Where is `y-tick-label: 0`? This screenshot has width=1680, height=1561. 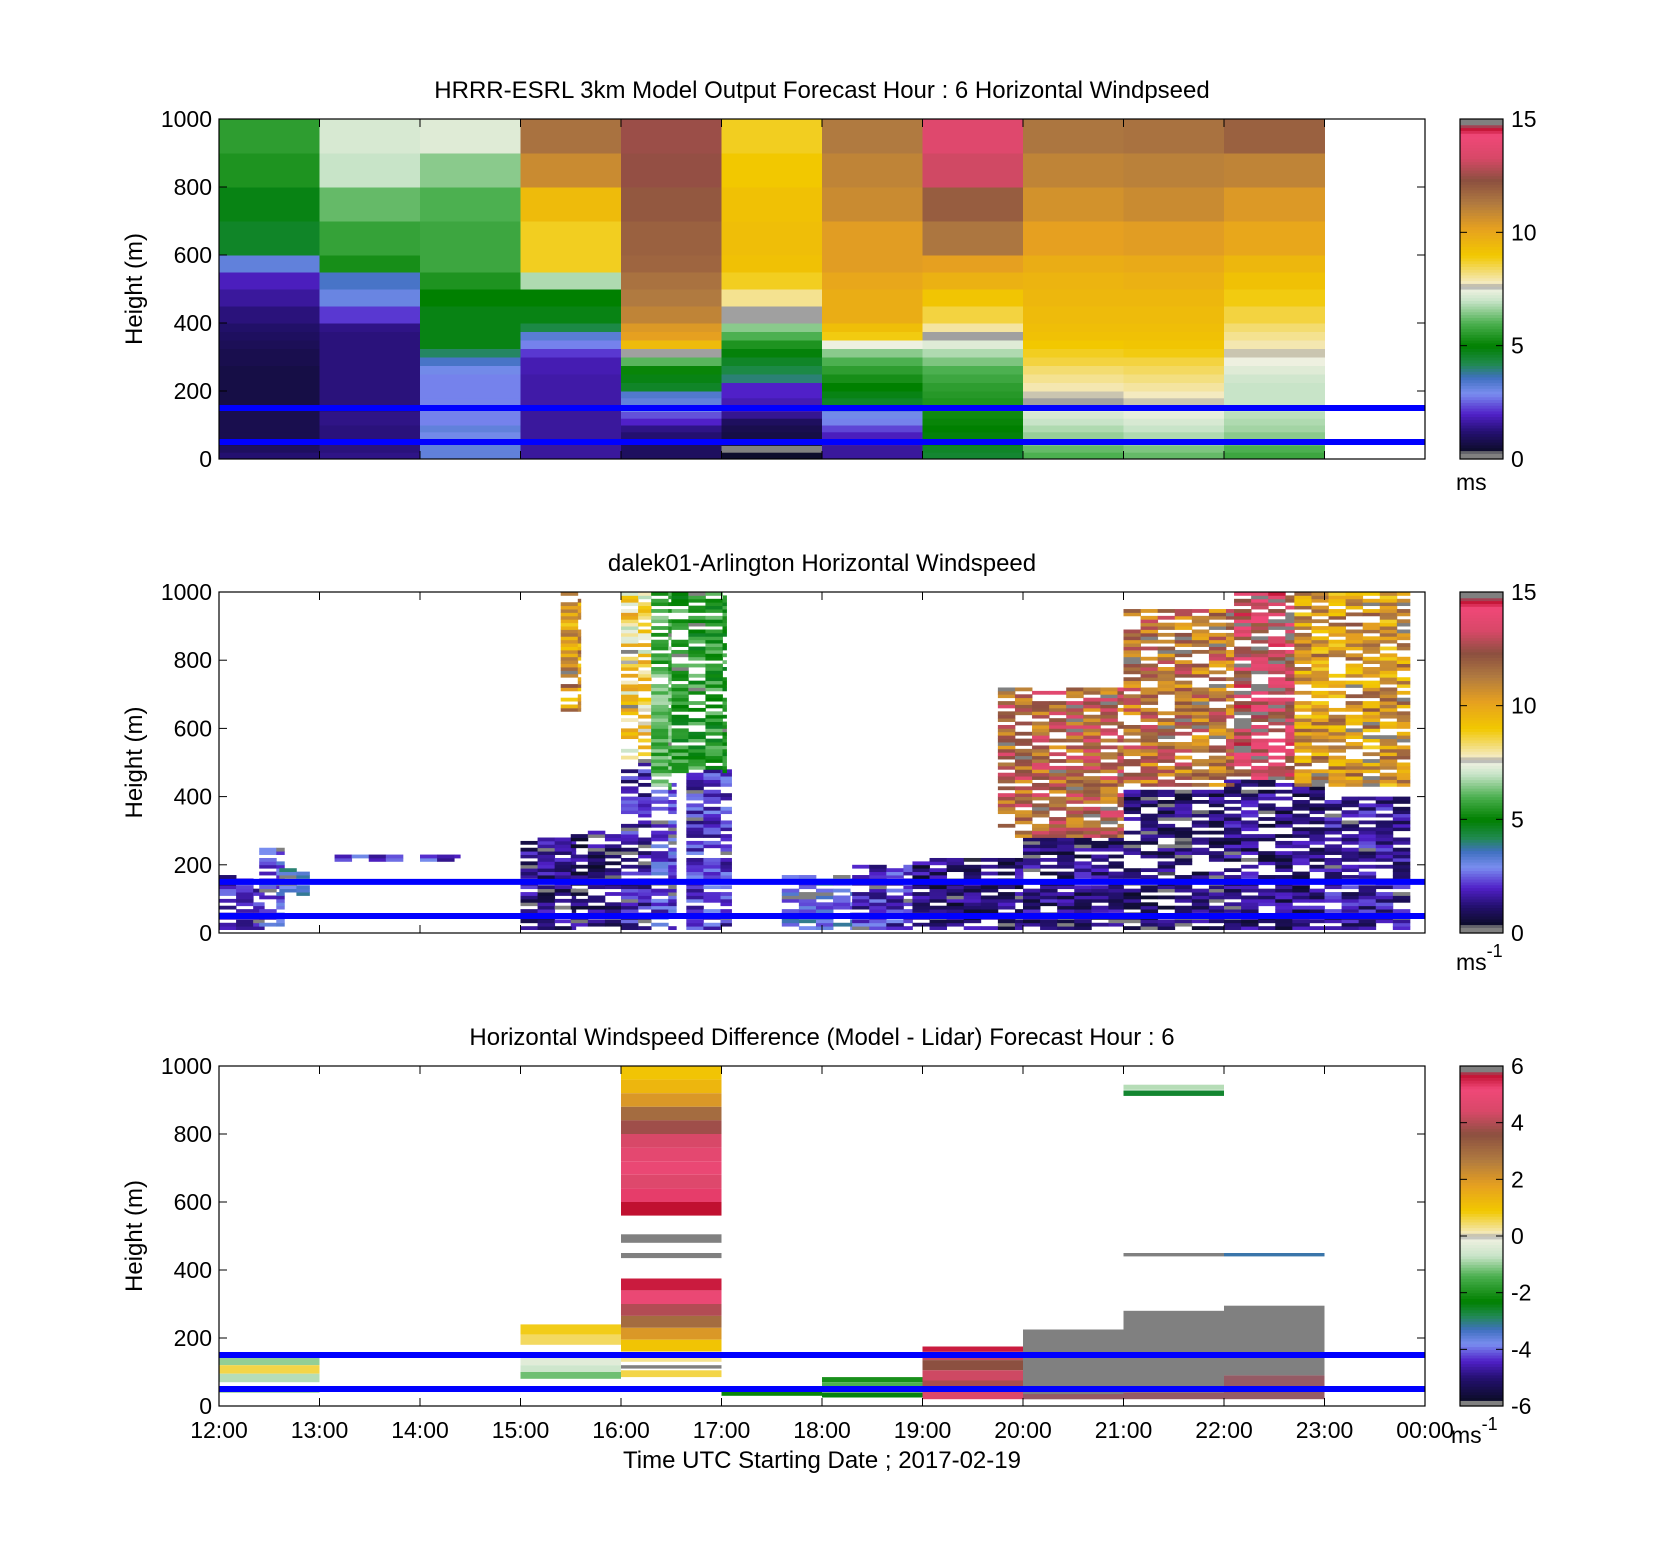
y-tick-label: 0 is located at coordinates (205, 459).